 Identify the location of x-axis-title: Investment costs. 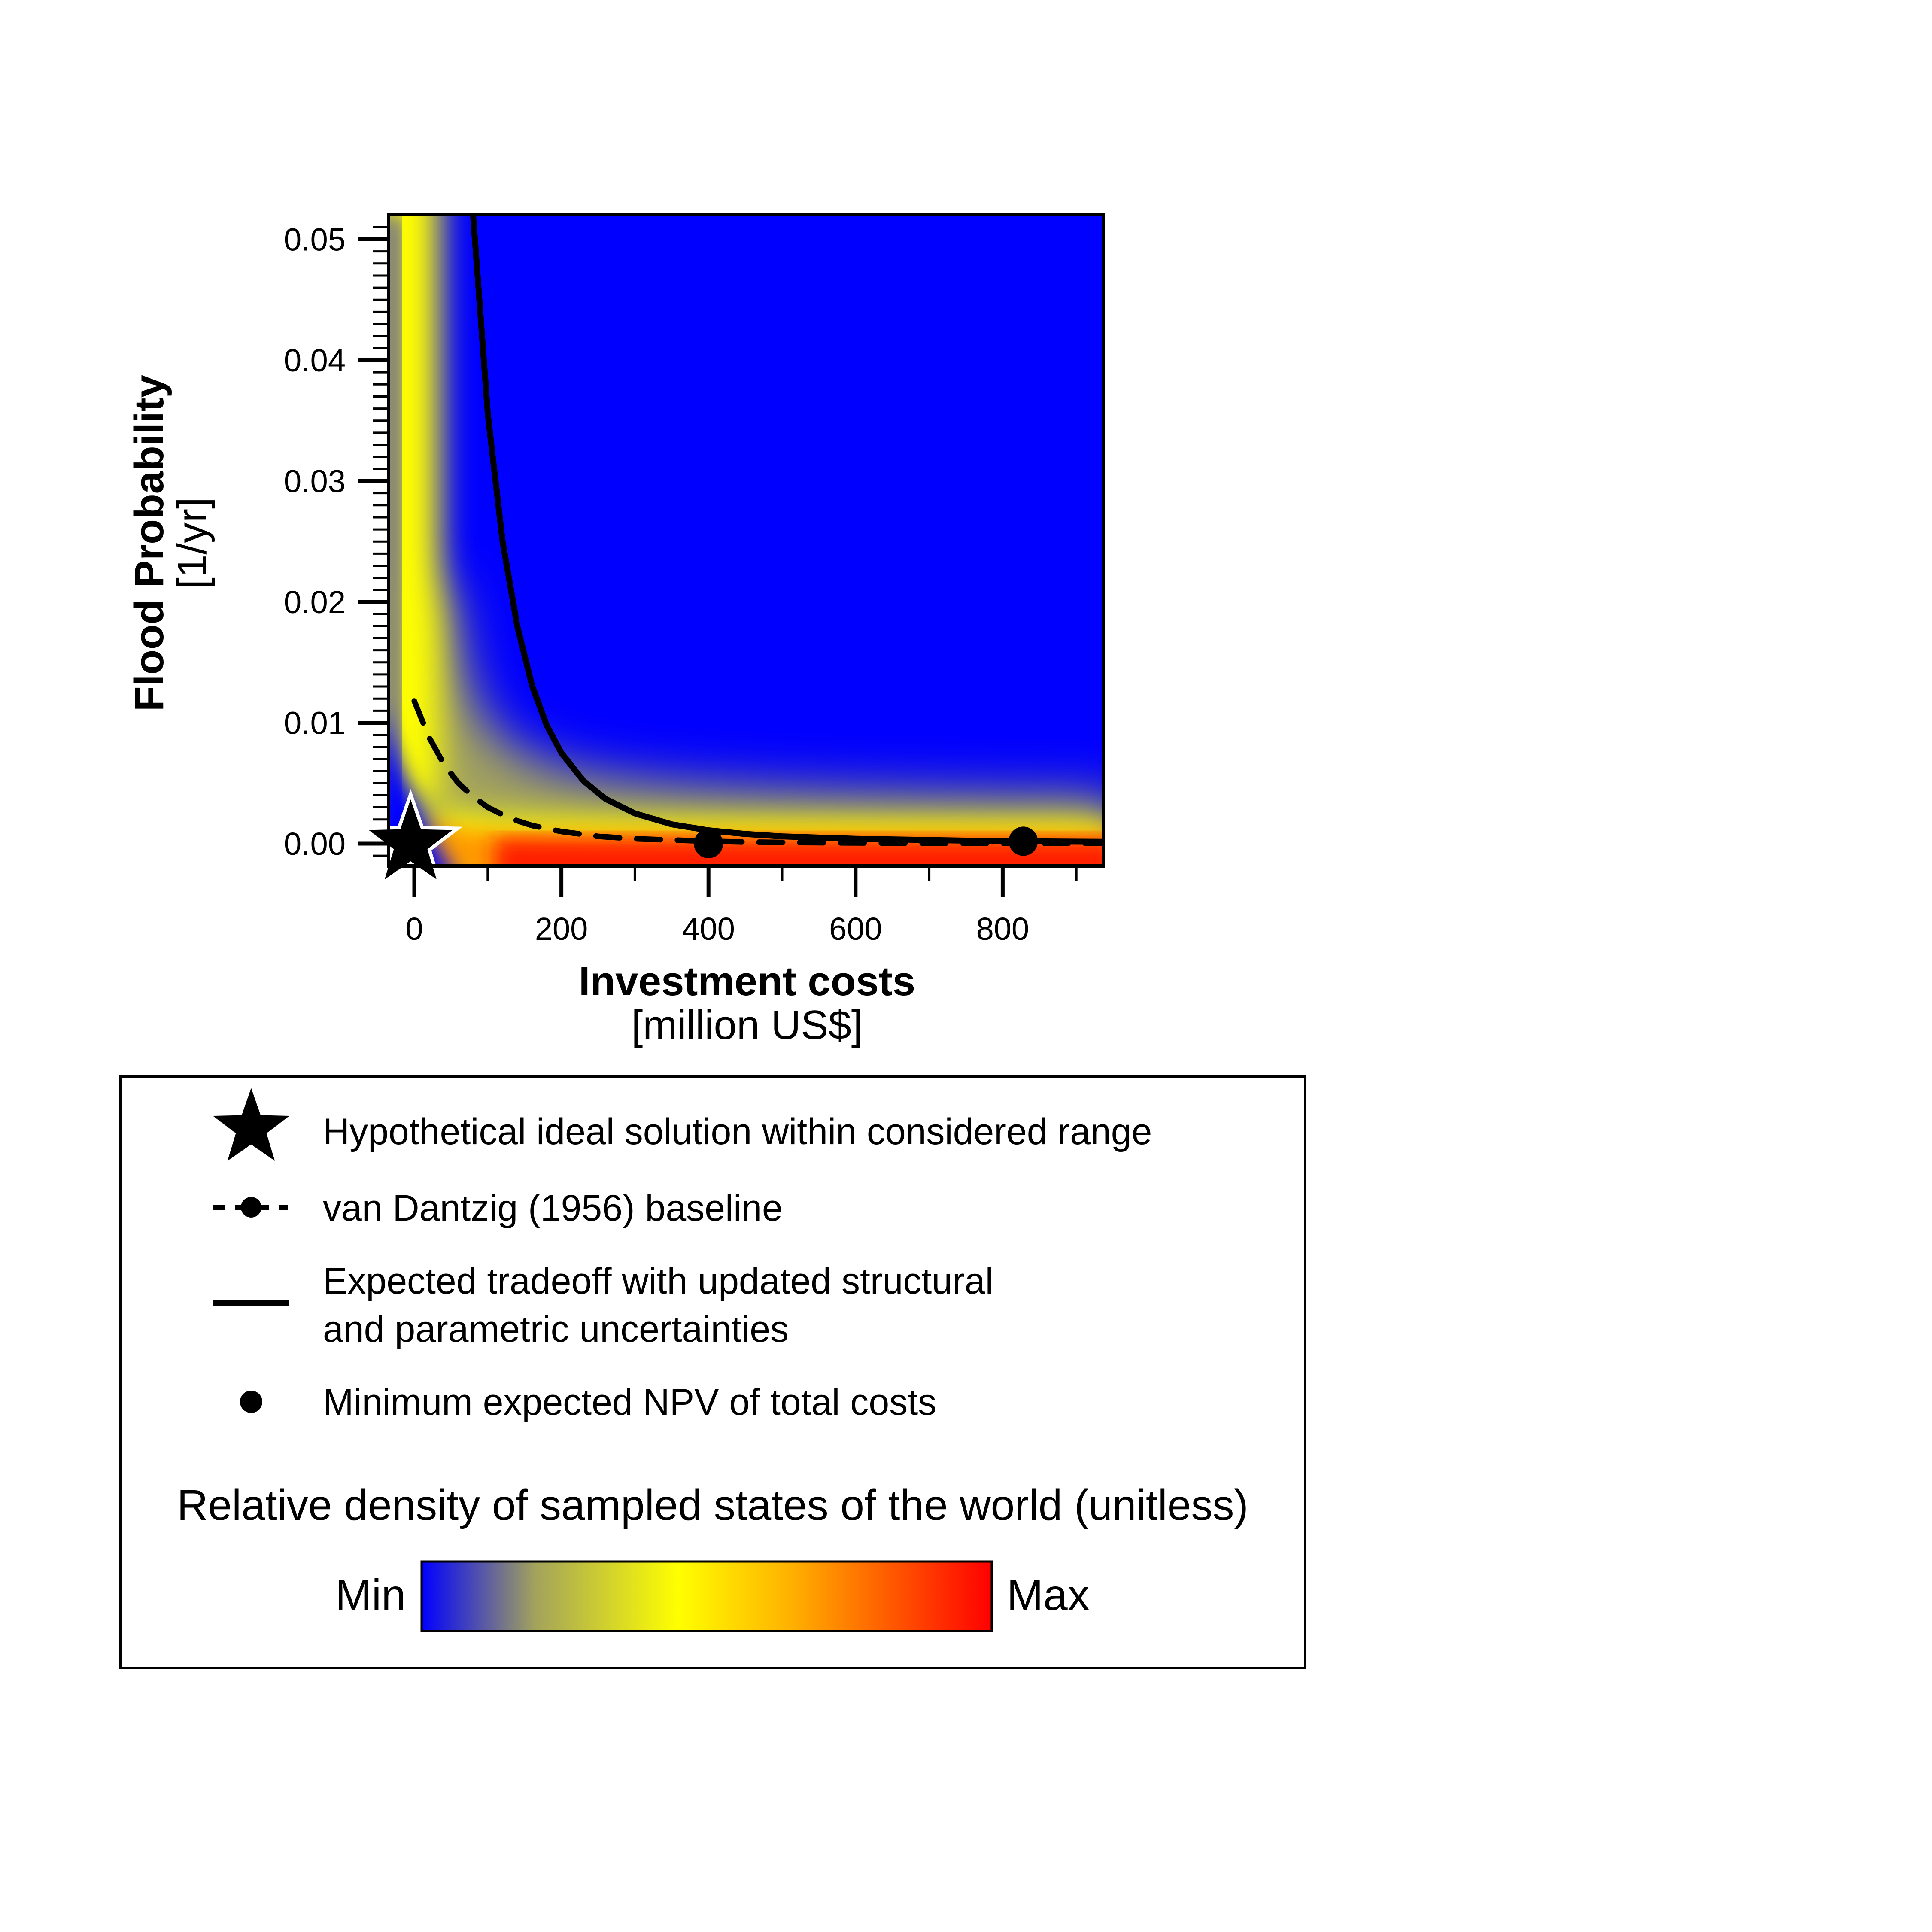
(747, 981).